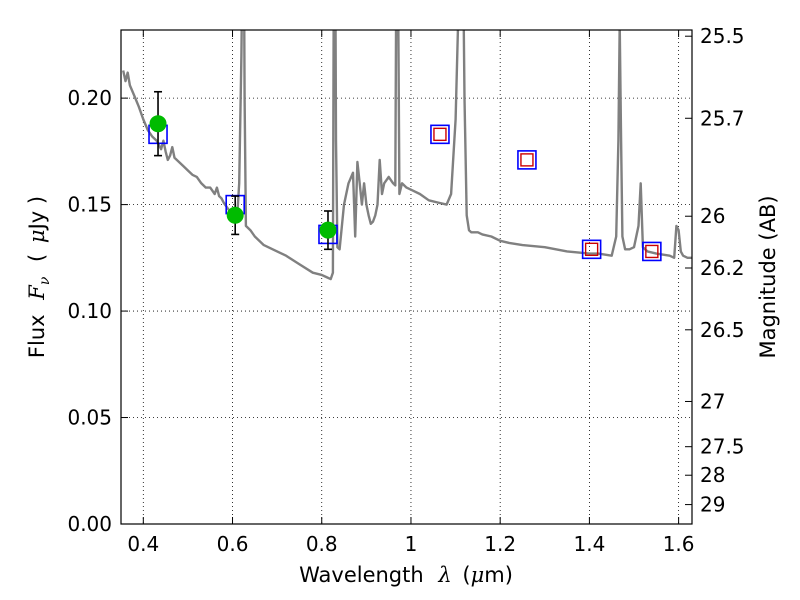 The width and height of the screenshot is (800, 600). I want to click on x-tick-label: 0.4, so click(143, 544).